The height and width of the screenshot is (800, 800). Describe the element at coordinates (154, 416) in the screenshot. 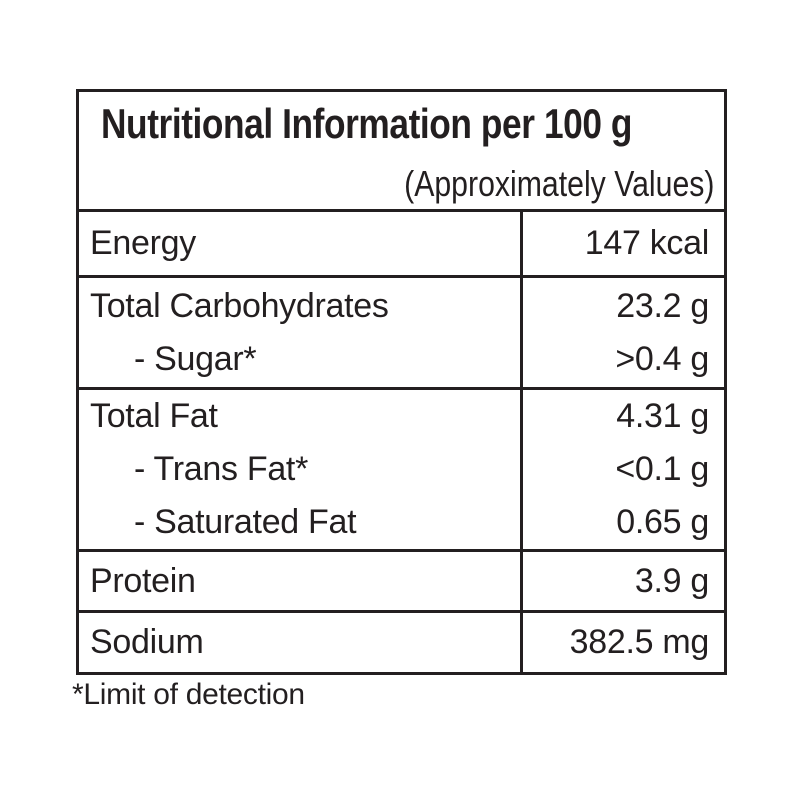

I see `nutrient-label: Total Fat` at that location.